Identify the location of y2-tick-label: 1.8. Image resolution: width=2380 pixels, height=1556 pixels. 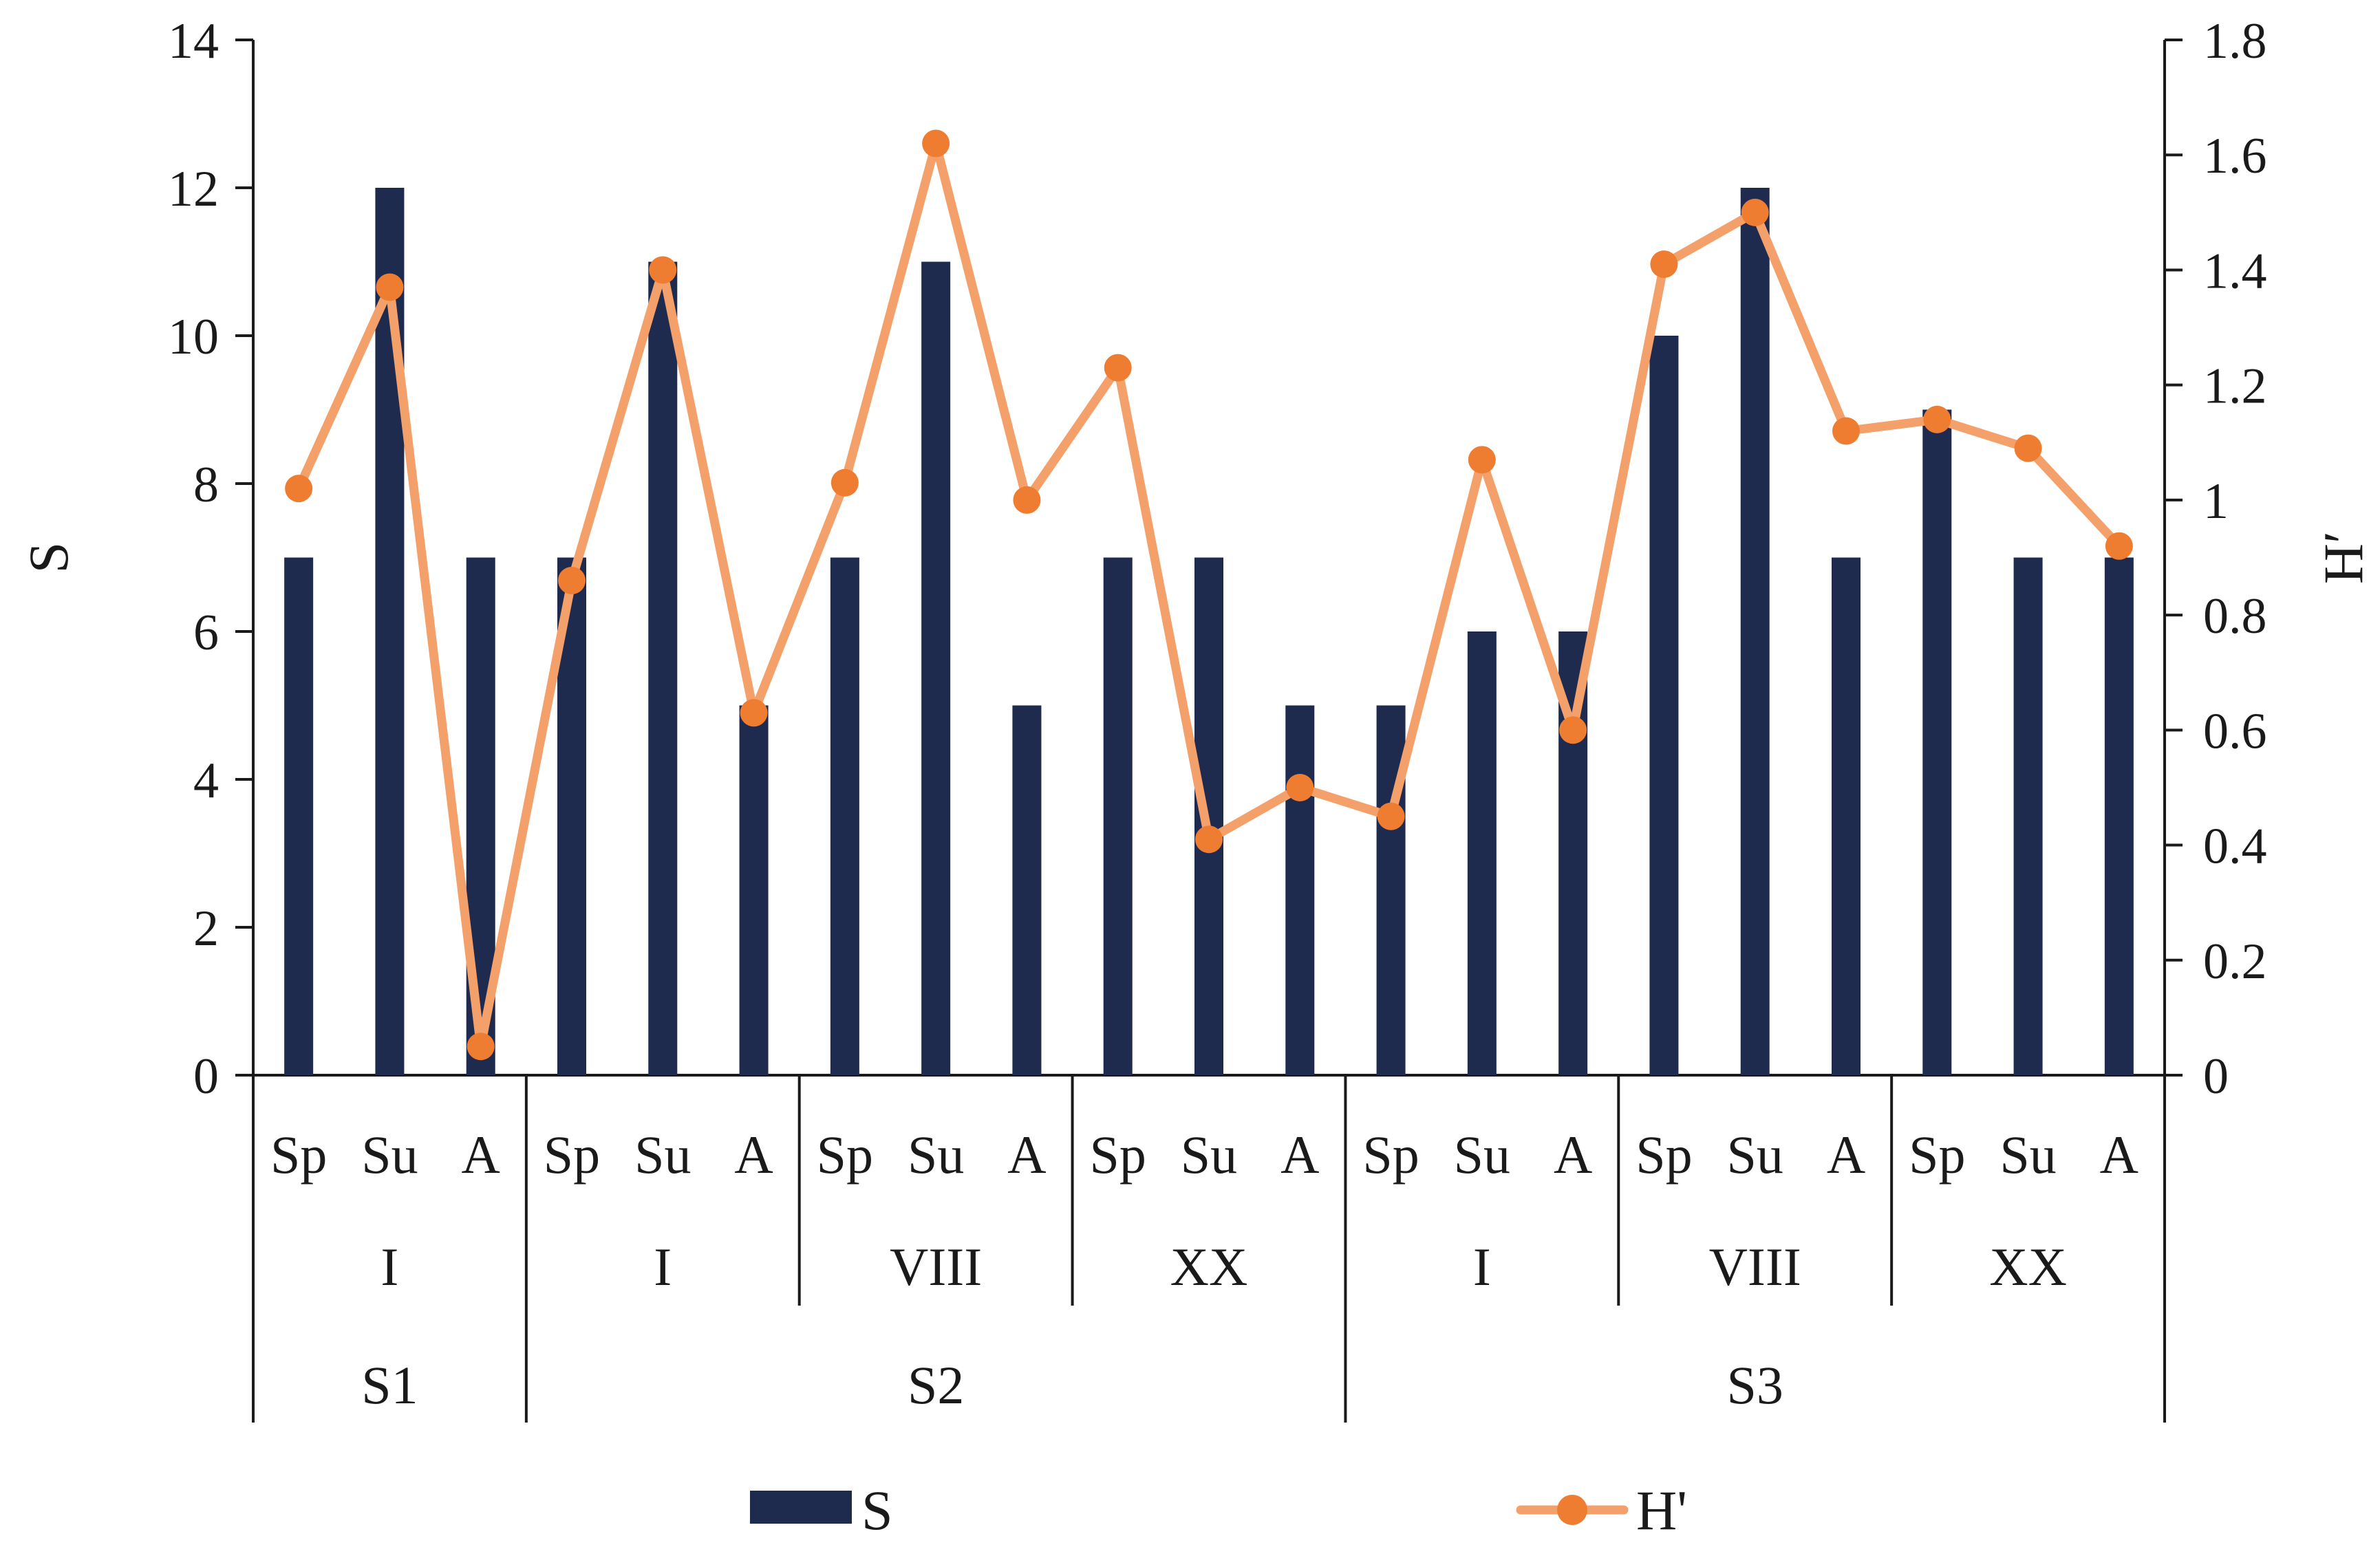
(2235, 41).